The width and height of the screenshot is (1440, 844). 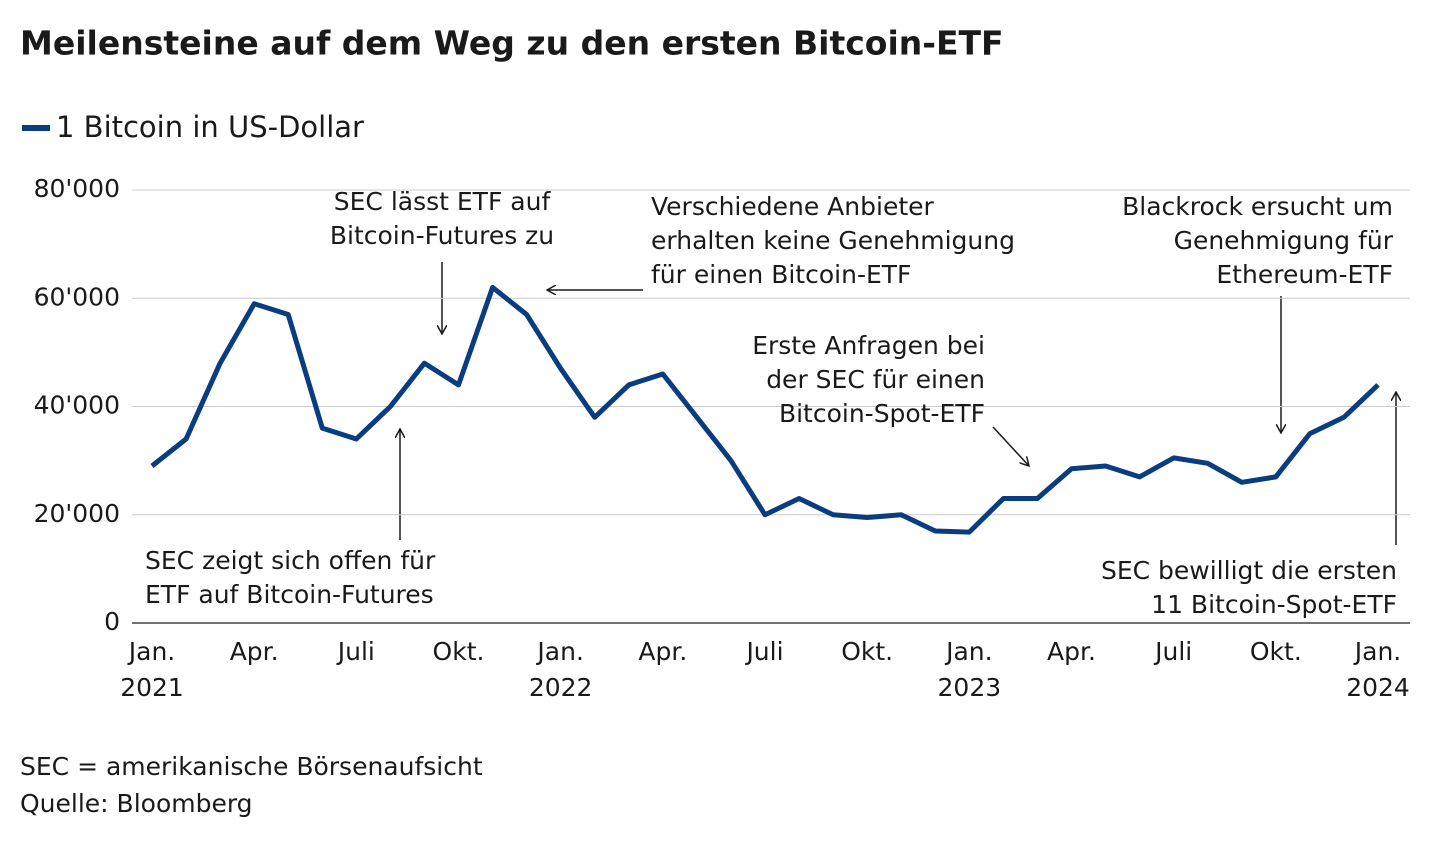 I want to click on annotation: ETF auf Bitcoin-Futures, so click(x=289, y=594).